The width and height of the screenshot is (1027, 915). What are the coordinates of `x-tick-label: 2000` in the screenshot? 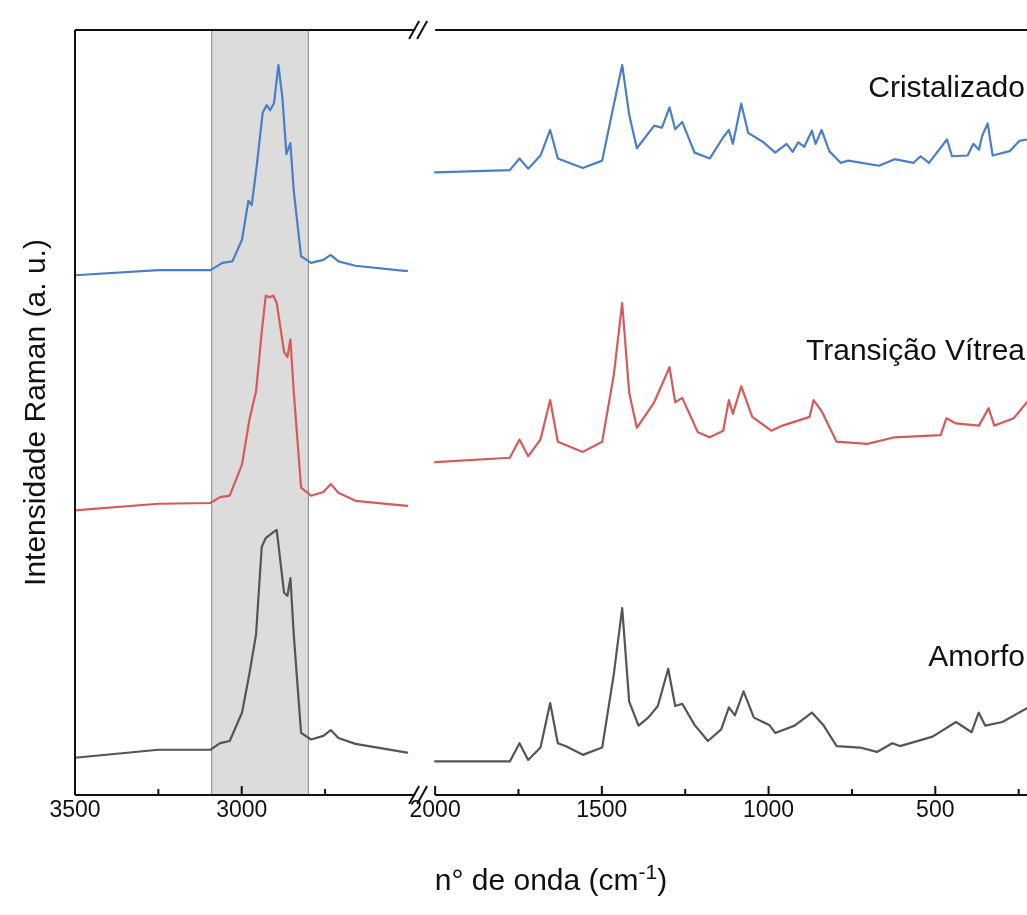 It's located at (435, 809).